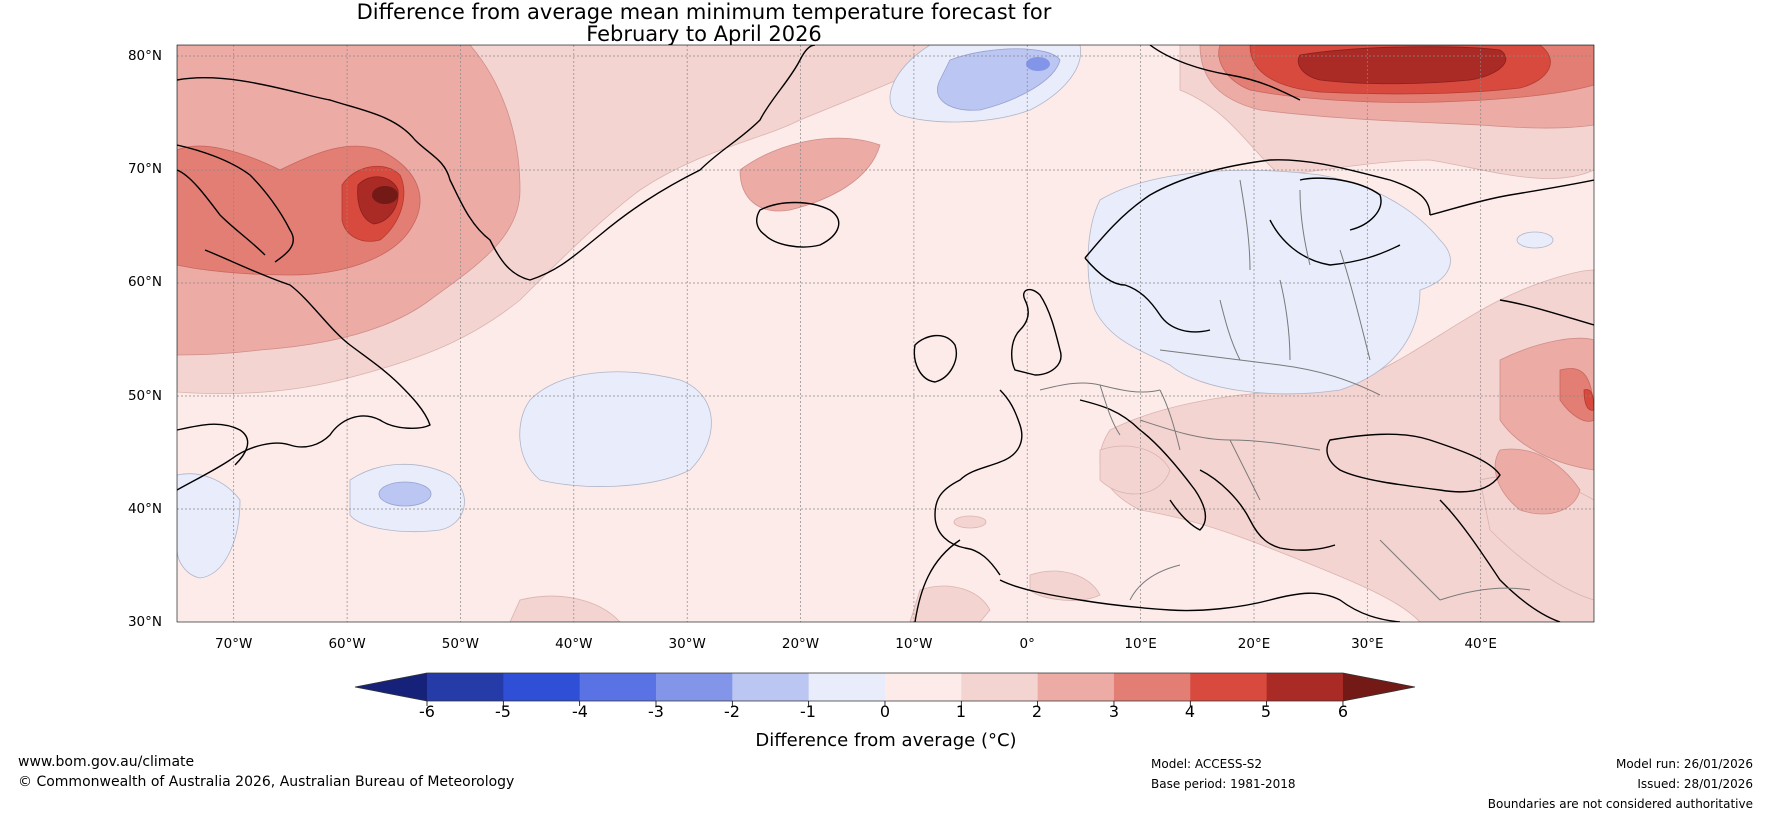  What do you see at coordinates (687, 644) in the screenshot?
I see `lon-label-30w: 30°W` at bounding box center [687, 644].